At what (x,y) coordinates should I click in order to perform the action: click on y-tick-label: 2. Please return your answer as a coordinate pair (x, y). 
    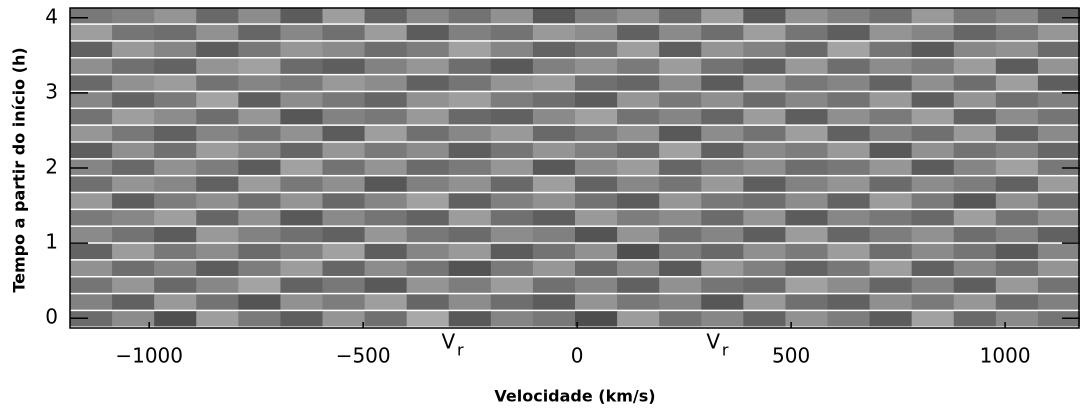
    Looking at the image, I should click on (51, 167).